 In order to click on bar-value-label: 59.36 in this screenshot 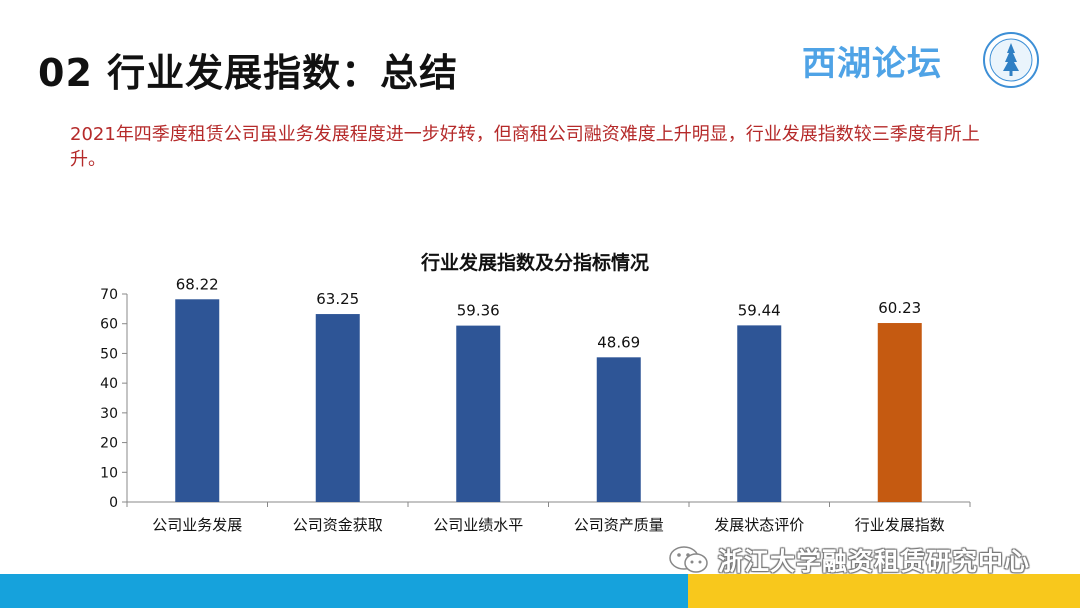, I will do `click(478, 311)`.